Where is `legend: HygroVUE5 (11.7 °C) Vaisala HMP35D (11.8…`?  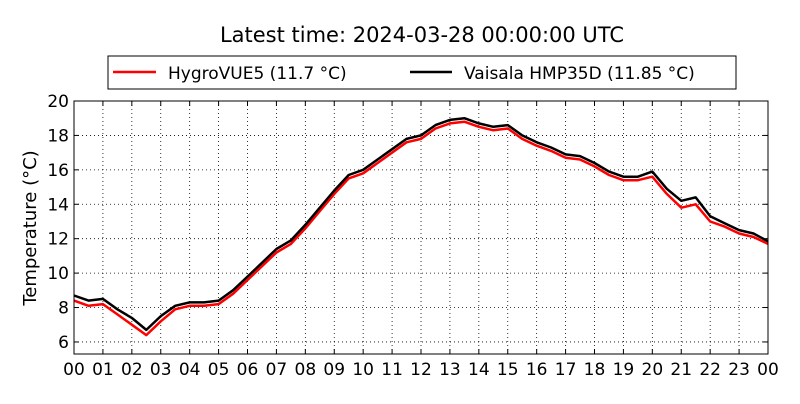 legend: HygroVUE5 (11.7 °C) Vaisala HMP35D (11.8… is located at coordinates (422, 72).